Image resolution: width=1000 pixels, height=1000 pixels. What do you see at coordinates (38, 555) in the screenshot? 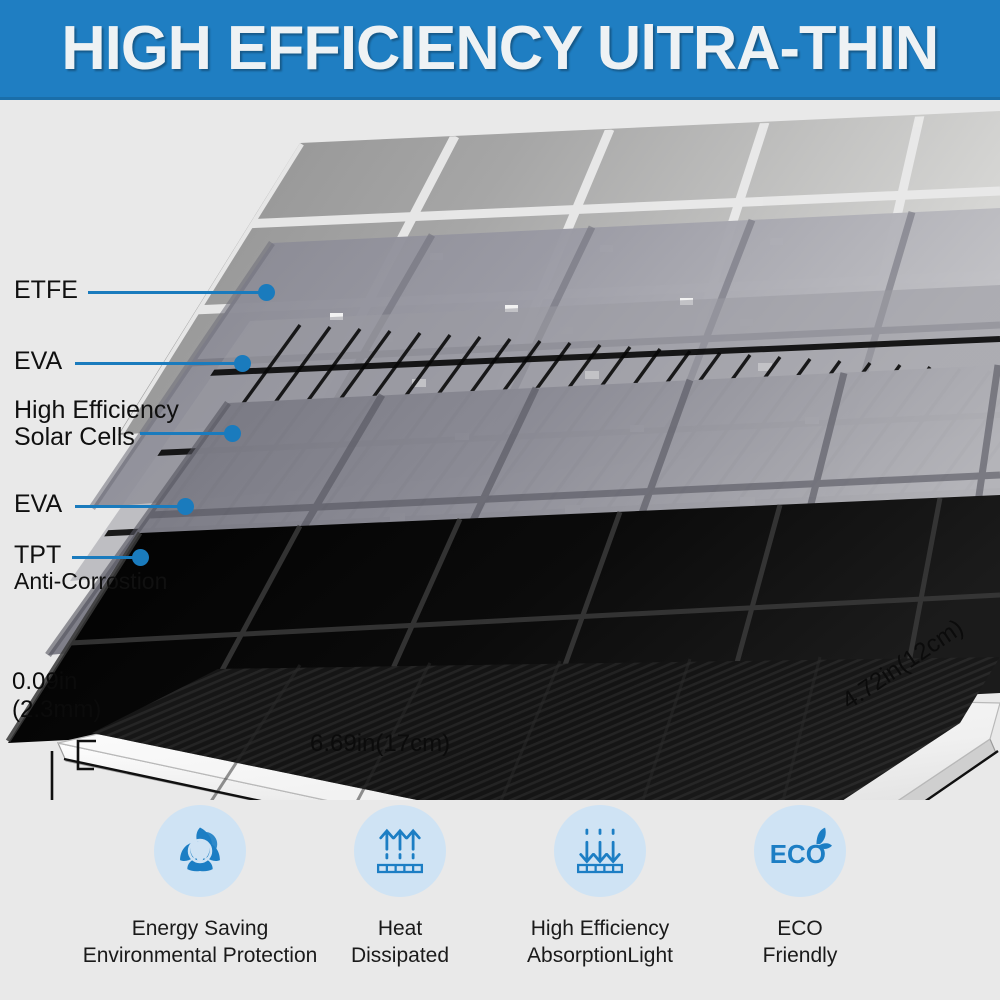
I see `callout-label-tpt: TPT` at bounding box center [38, 555].